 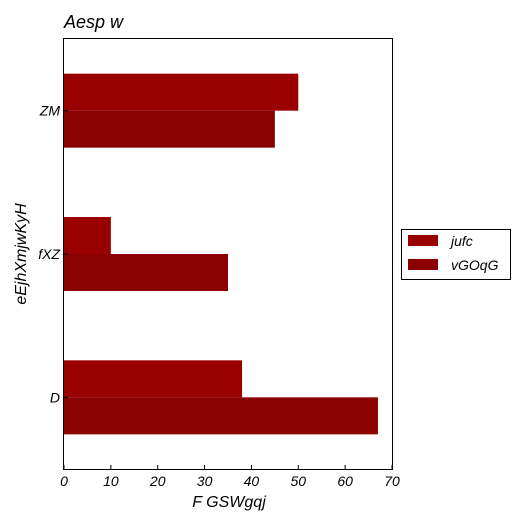 What do you see at coordinates (55, 397) in the screenshot?
I see `y-tick-label: D` at bounding box center [55, 397].